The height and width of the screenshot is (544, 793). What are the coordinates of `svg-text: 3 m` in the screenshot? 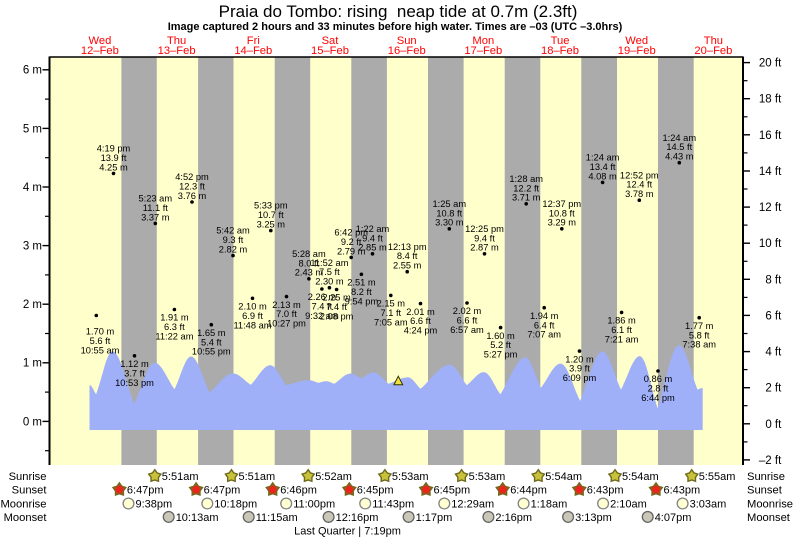 It's located at (32, 247).